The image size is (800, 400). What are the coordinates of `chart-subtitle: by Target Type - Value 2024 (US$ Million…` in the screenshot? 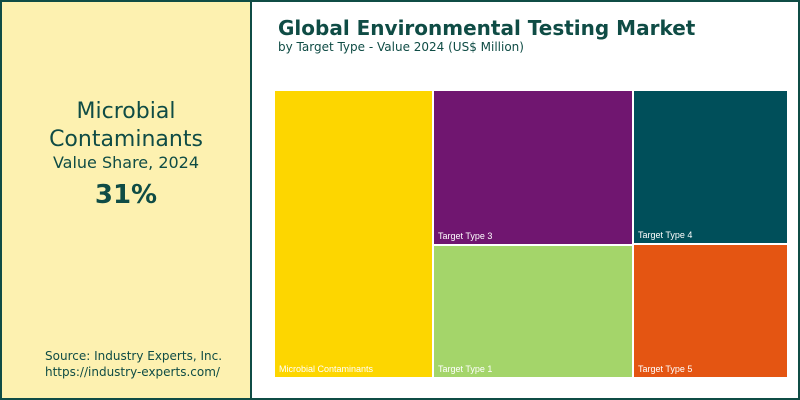 It's located at (401, 47).